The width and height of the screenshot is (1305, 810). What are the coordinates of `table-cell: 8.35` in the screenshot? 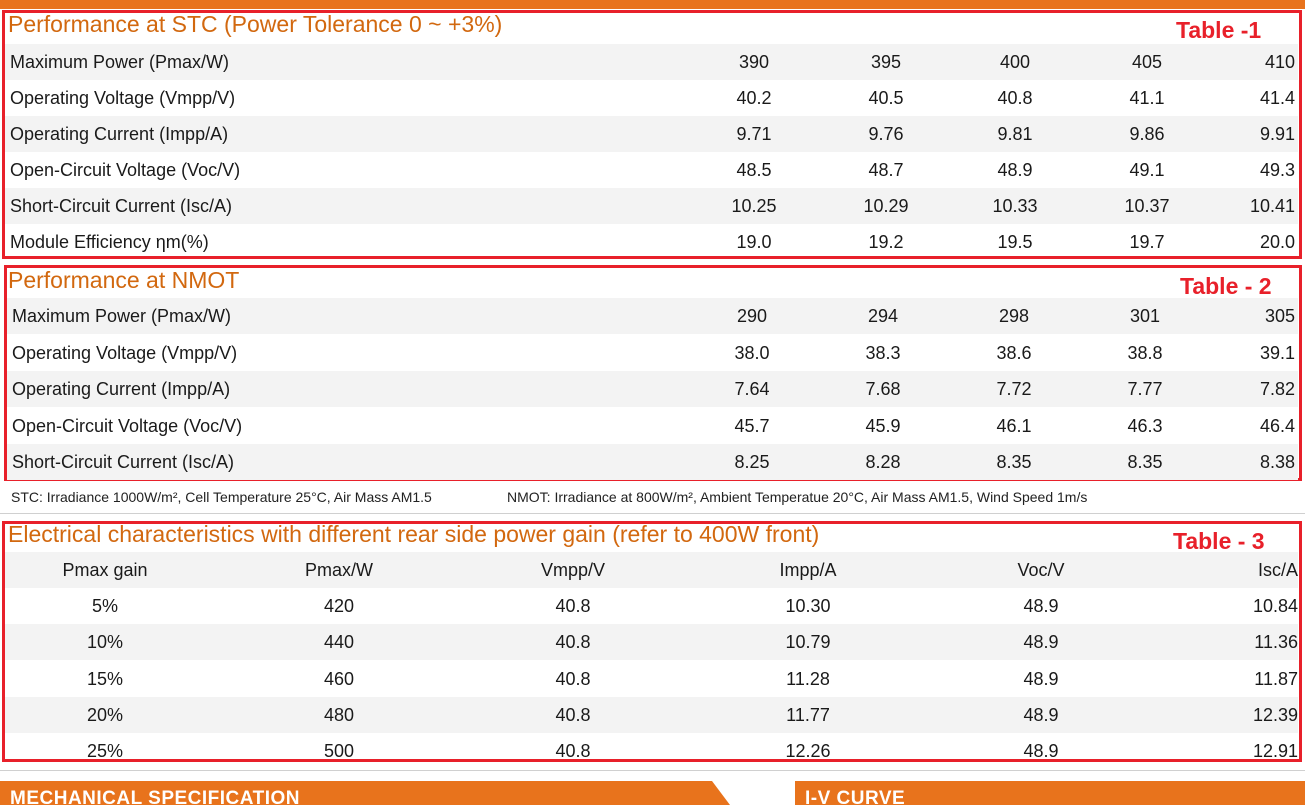 It's located at (1145, 462).